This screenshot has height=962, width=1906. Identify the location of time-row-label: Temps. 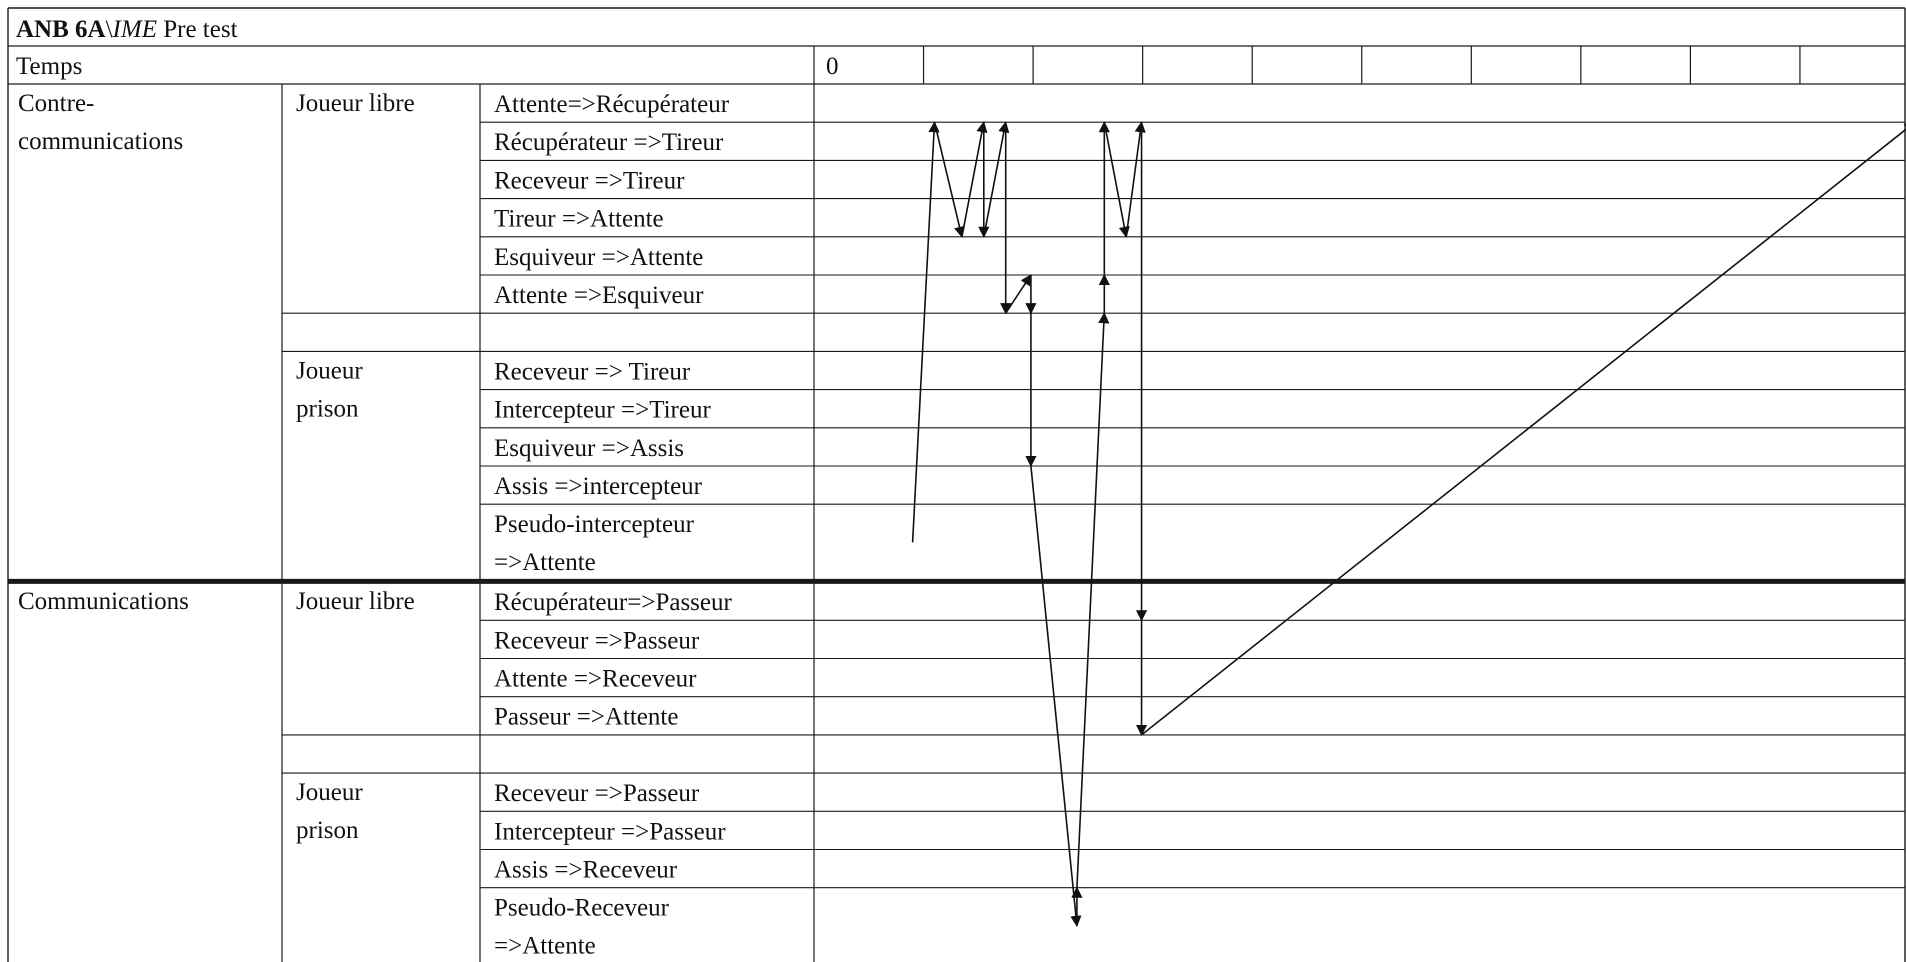
(49, 66).